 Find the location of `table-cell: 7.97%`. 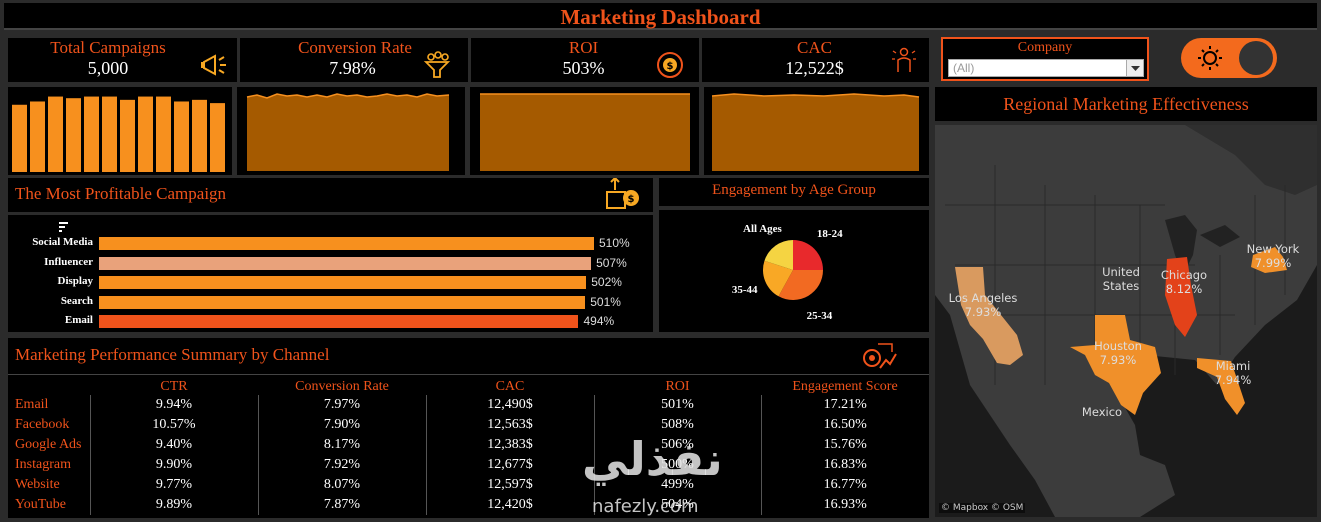

table-cell: 7.97% is located at coordinates (341, 405).